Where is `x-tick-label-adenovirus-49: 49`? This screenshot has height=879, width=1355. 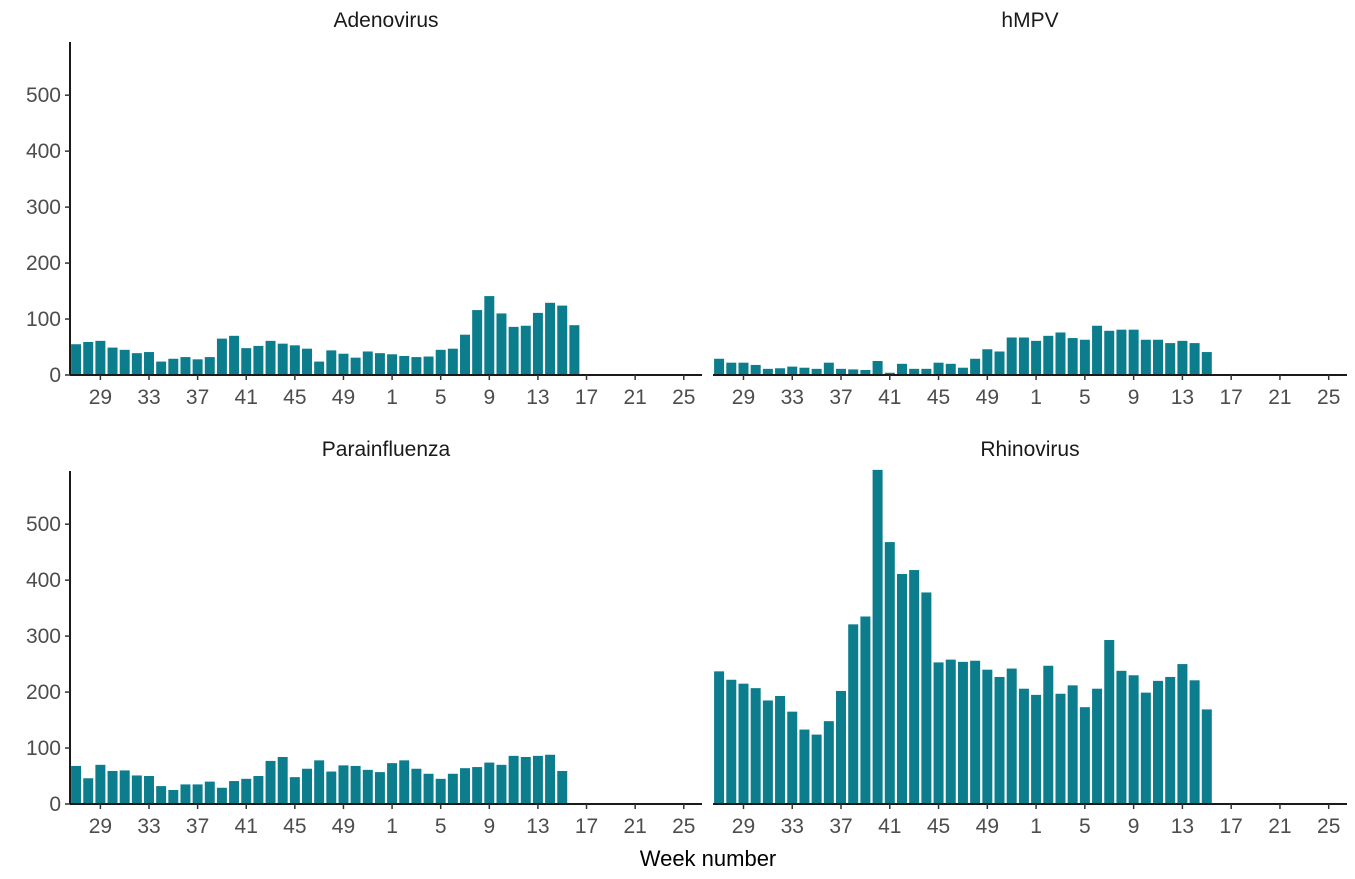 x-tick-label-adenovirus-49: 49 is located at coordinates (343, 397).